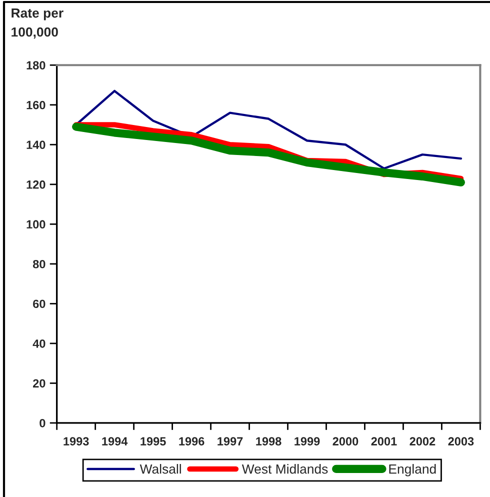  I want to click on x-tick-label: 1999, so click(307, 441).